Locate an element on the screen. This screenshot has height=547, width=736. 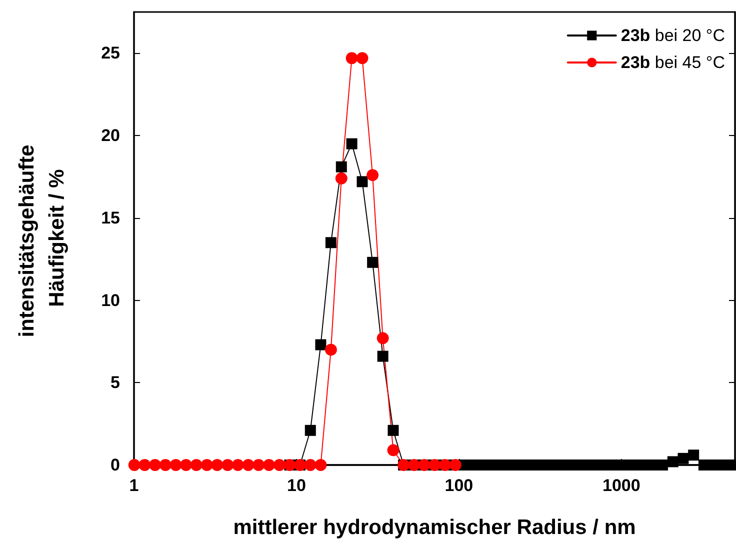
y-tick-label: 0 is located at coordinates (115, 465).